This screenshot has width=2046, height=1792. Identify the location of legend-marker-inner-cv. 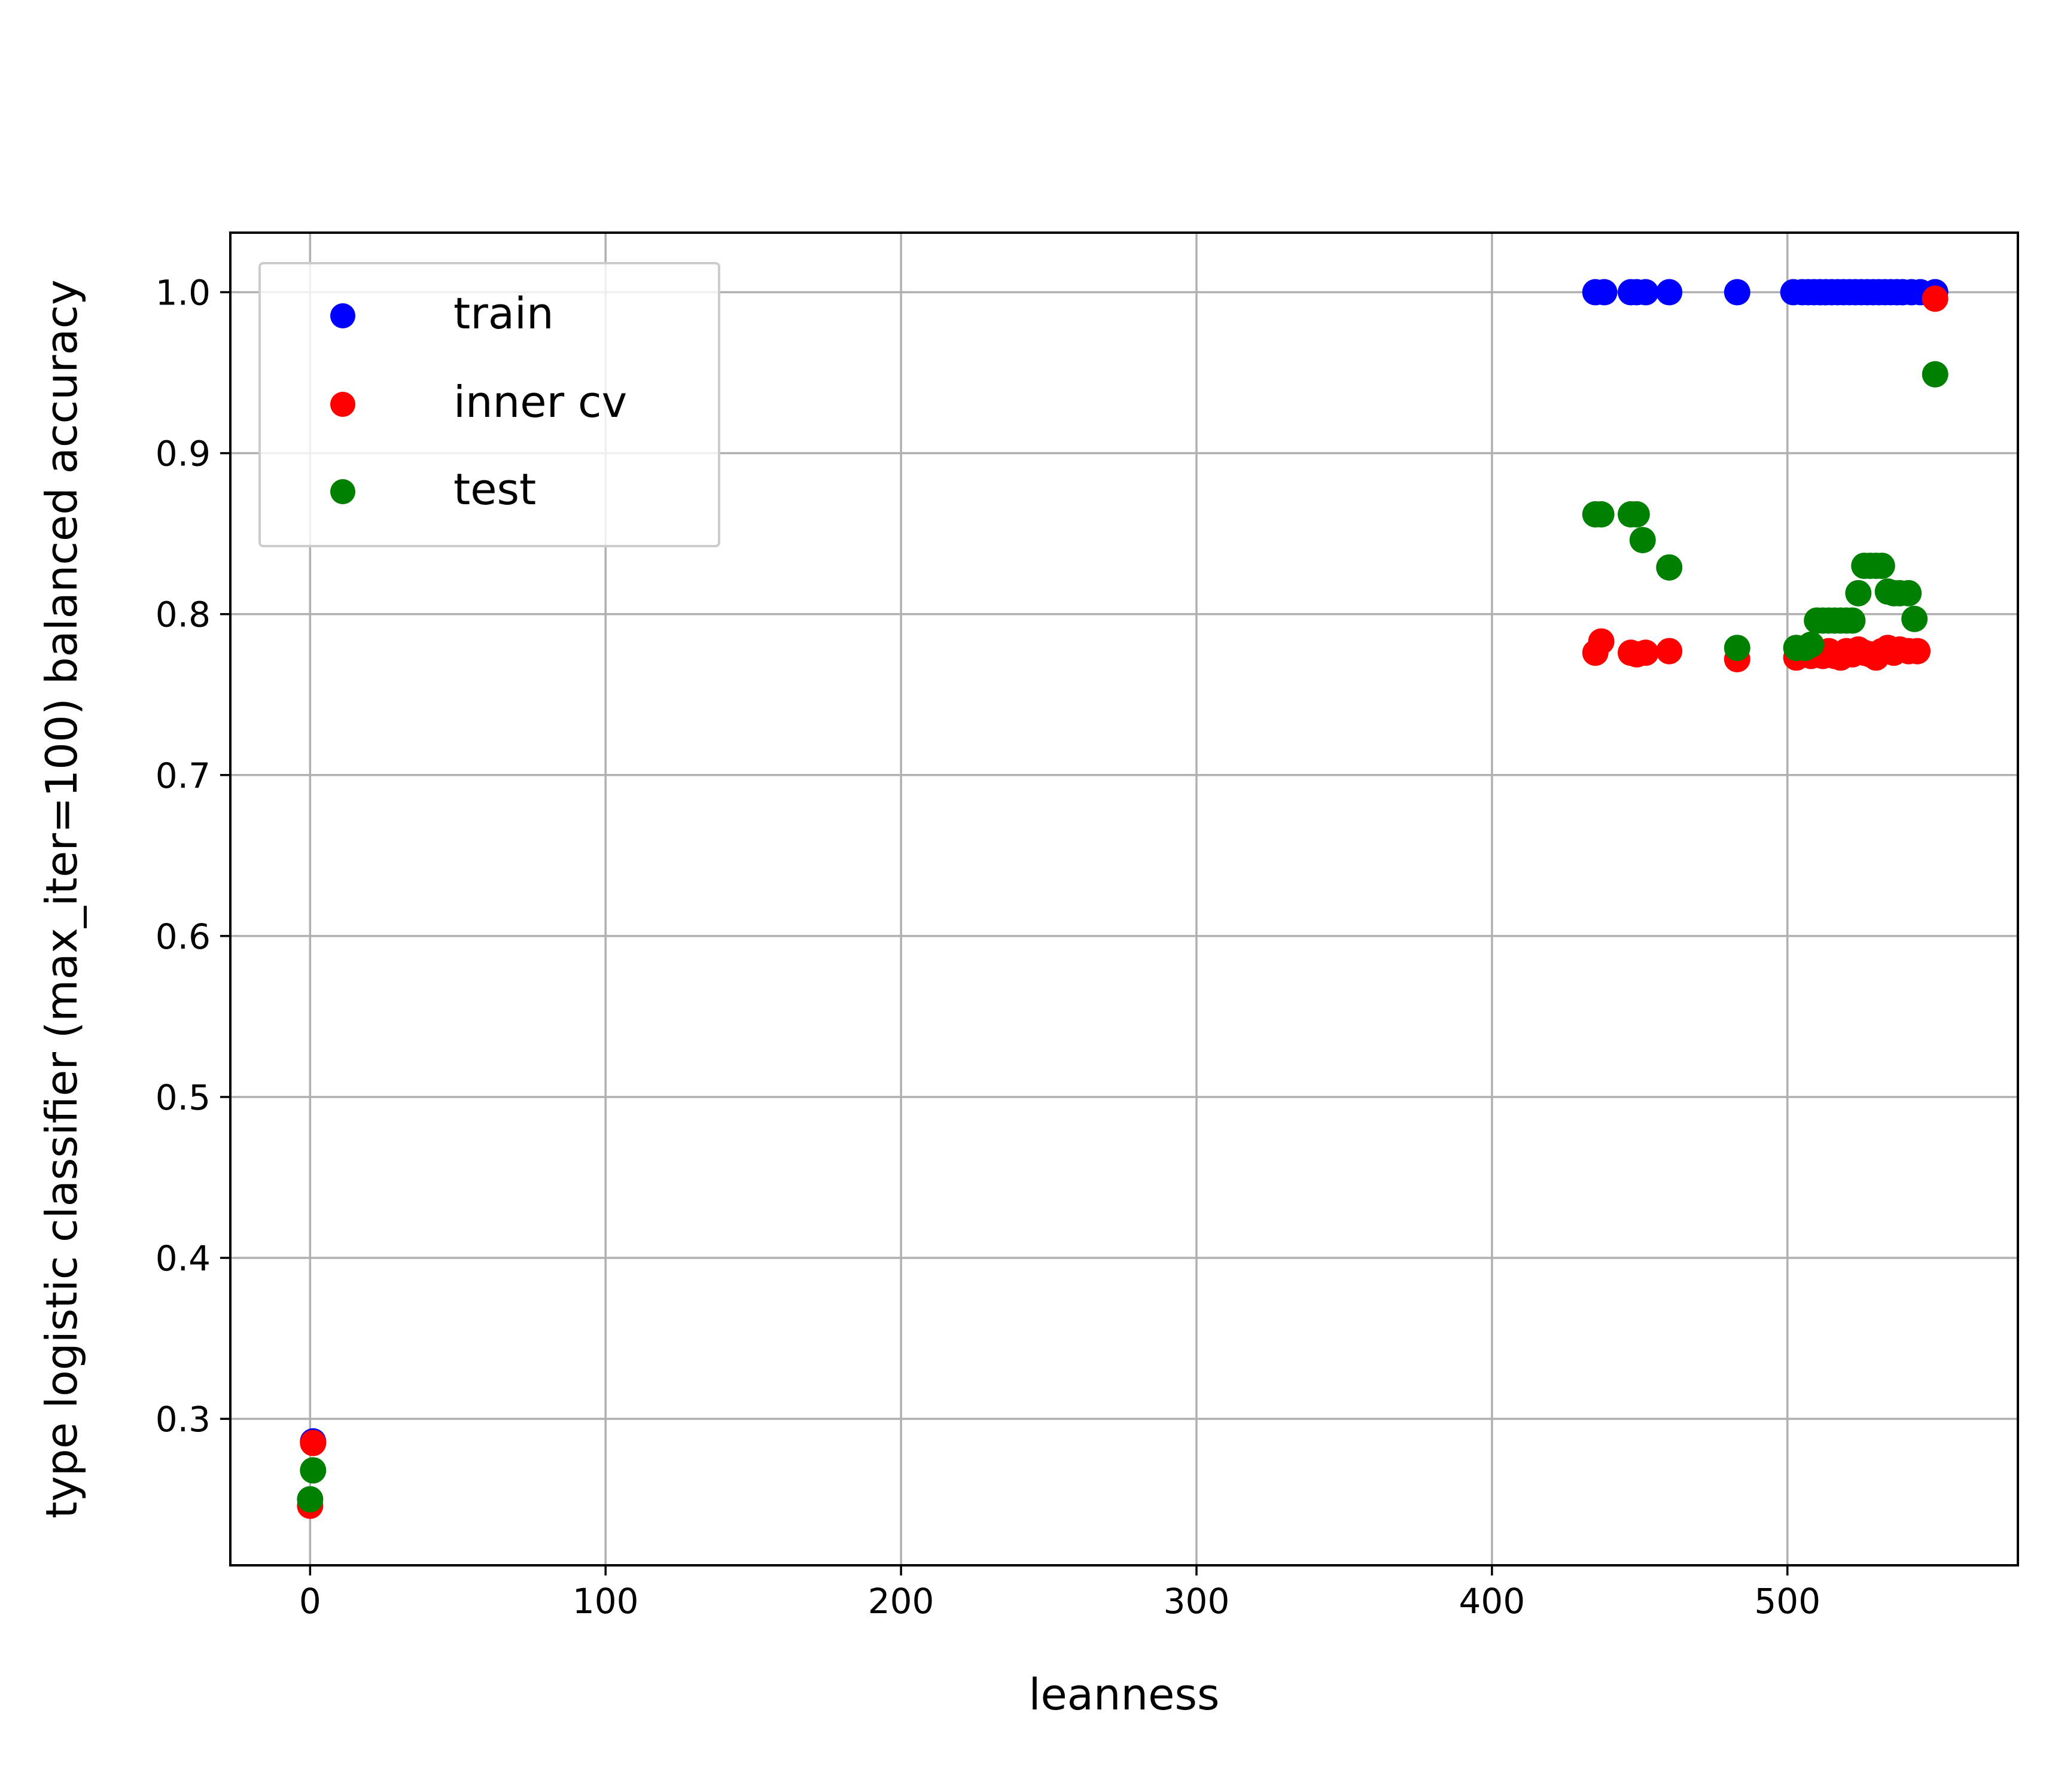
(342, 404).